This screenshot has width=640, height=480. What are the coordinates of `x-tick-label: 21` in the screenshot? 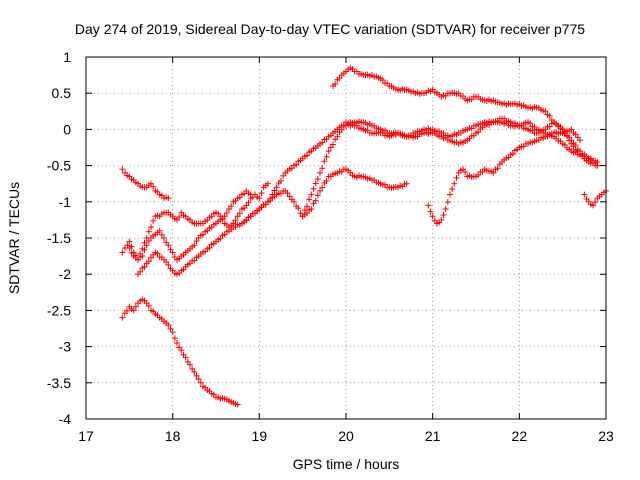 It's located at (433, 436).